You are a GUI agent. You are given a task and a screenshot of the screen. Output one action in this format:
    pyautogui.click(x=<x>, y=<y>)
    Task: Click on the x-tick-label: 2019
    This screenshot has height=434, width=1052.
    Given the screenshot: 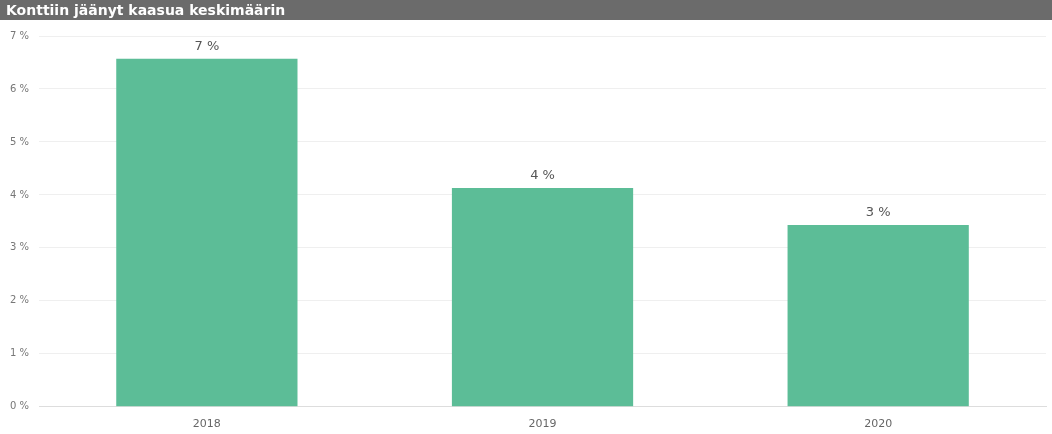 What is the action you would take?
    pyautogui.click(x=542, y=424)
    